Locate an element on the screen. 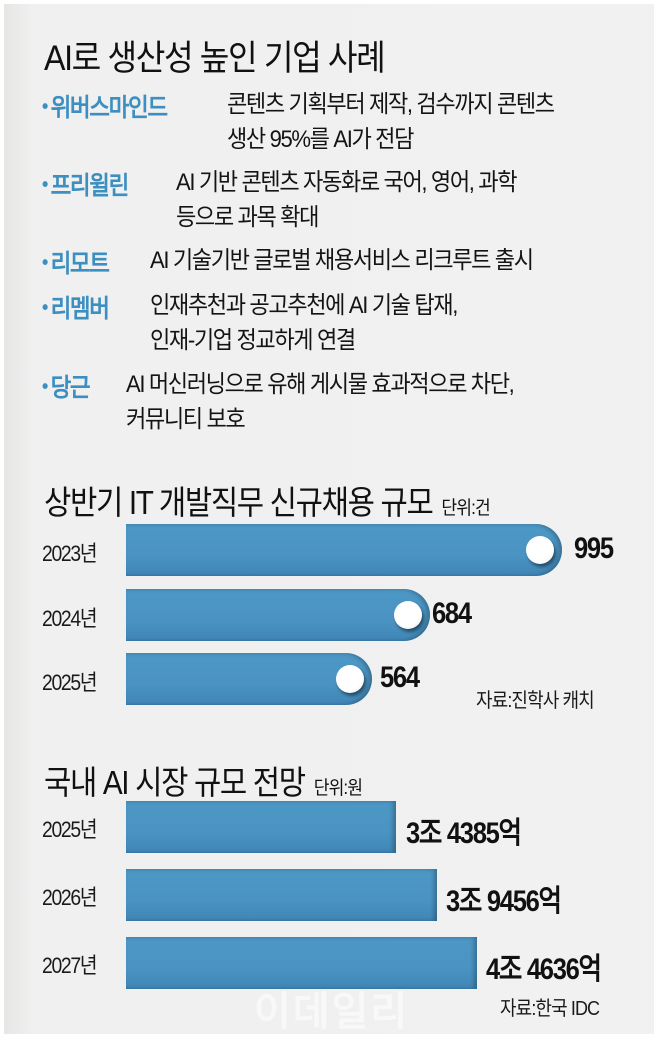 The width and height of the screenshot is (658, 1041). company-name: • 리멤버 is located at coordinates (76, 309).